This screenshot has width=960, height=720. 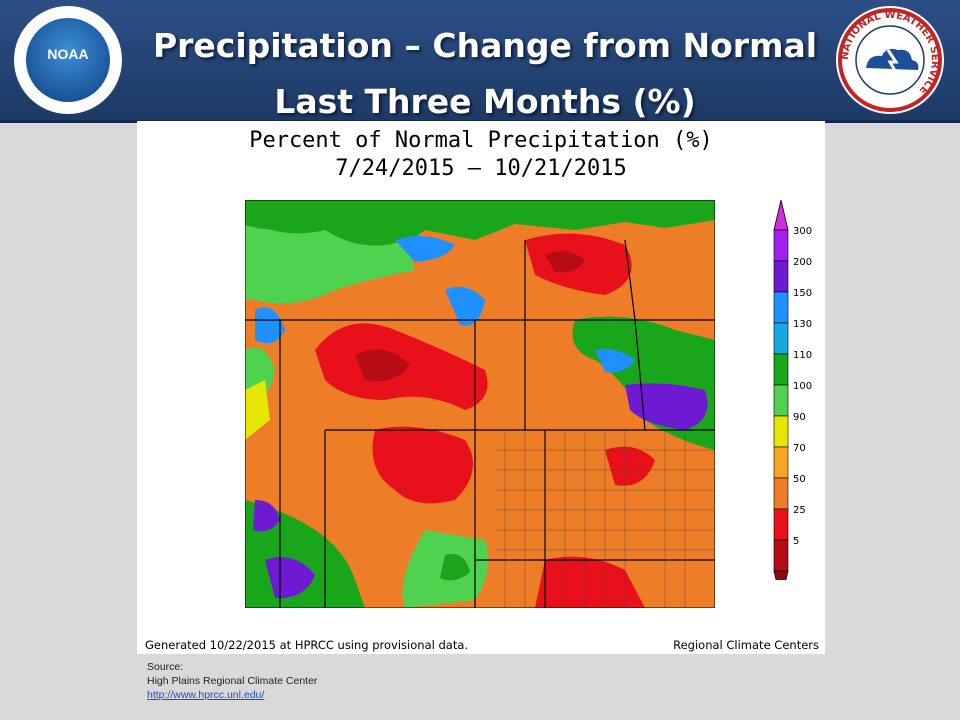 I want to click on legend-tick-label: 110, so click(x=802, y=355).